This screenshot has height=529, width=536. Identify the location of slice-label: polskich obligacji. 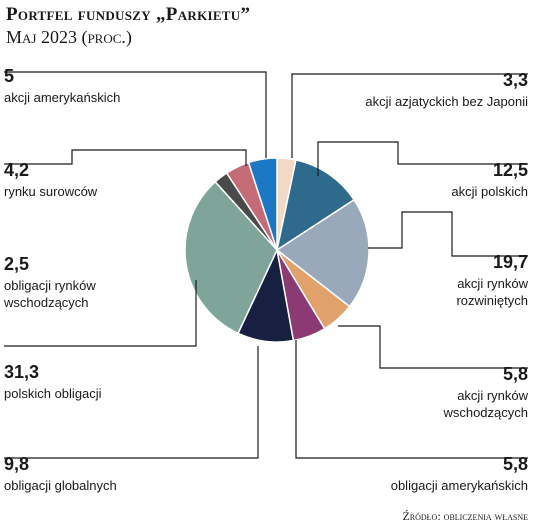
(53, 393).